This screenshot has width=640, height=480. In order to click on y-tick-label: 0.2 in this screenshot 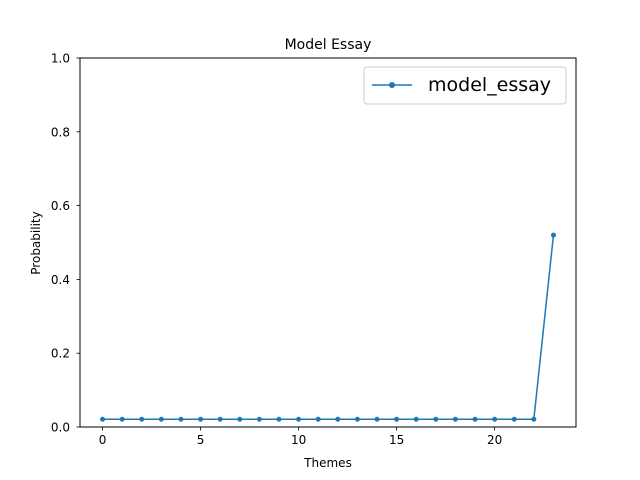, I will do `click(60, 354)`.